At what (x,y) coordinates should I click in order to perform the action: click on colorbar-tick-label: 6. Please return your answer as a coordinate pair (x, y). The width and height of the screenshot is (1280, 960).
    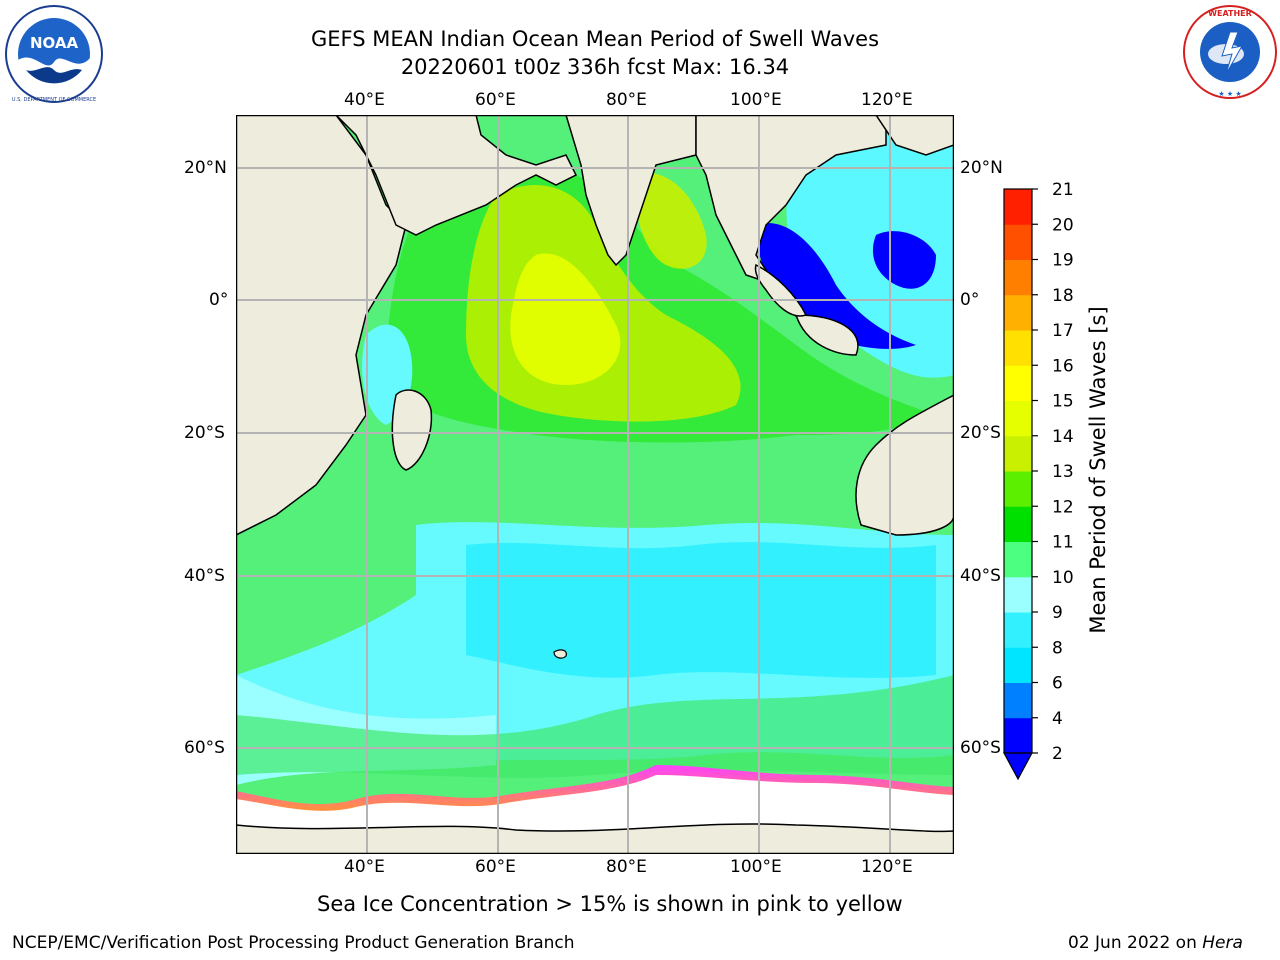
    Looking at the image, I should click on (1057, 684).